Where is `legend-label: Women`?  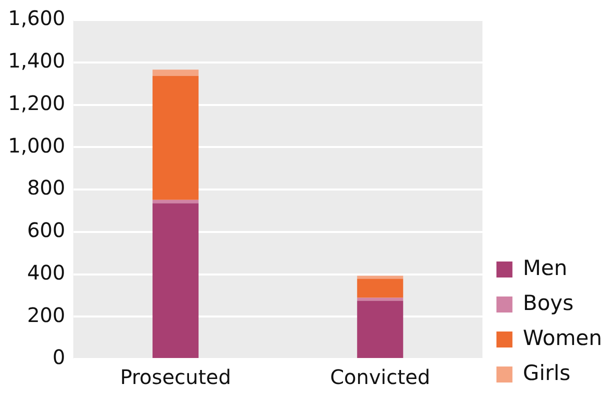
legend-label: Women is located at coordinates (562, 338).